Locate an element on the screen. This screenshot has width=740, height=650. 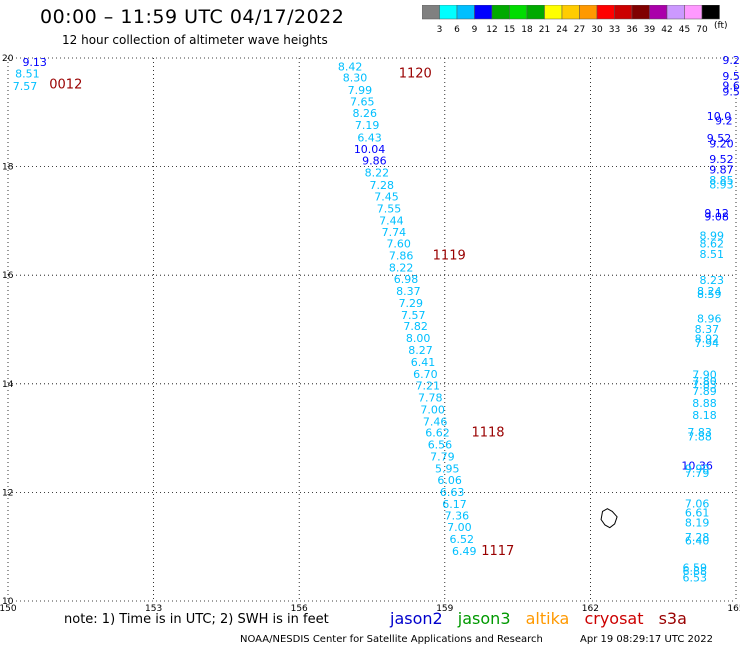
wave-height-label: 9.2 is located at coordinates (731, 60).